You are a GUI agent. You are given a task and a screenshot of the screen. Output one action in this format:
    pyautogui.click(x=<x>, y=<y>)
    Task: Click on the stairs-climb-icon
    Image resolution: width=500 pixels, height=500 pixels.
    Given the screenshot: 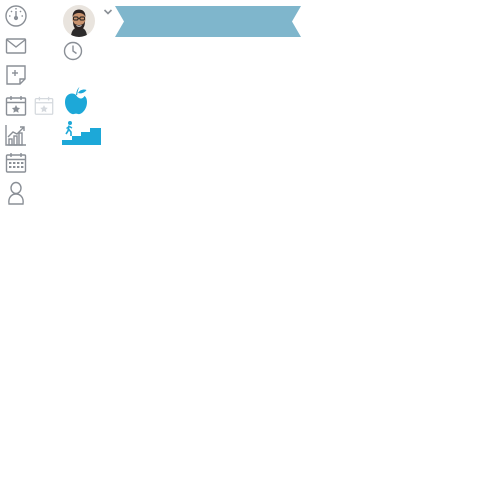 What is the action you would take?
    pyautogui.click(x=82, y=132)
    